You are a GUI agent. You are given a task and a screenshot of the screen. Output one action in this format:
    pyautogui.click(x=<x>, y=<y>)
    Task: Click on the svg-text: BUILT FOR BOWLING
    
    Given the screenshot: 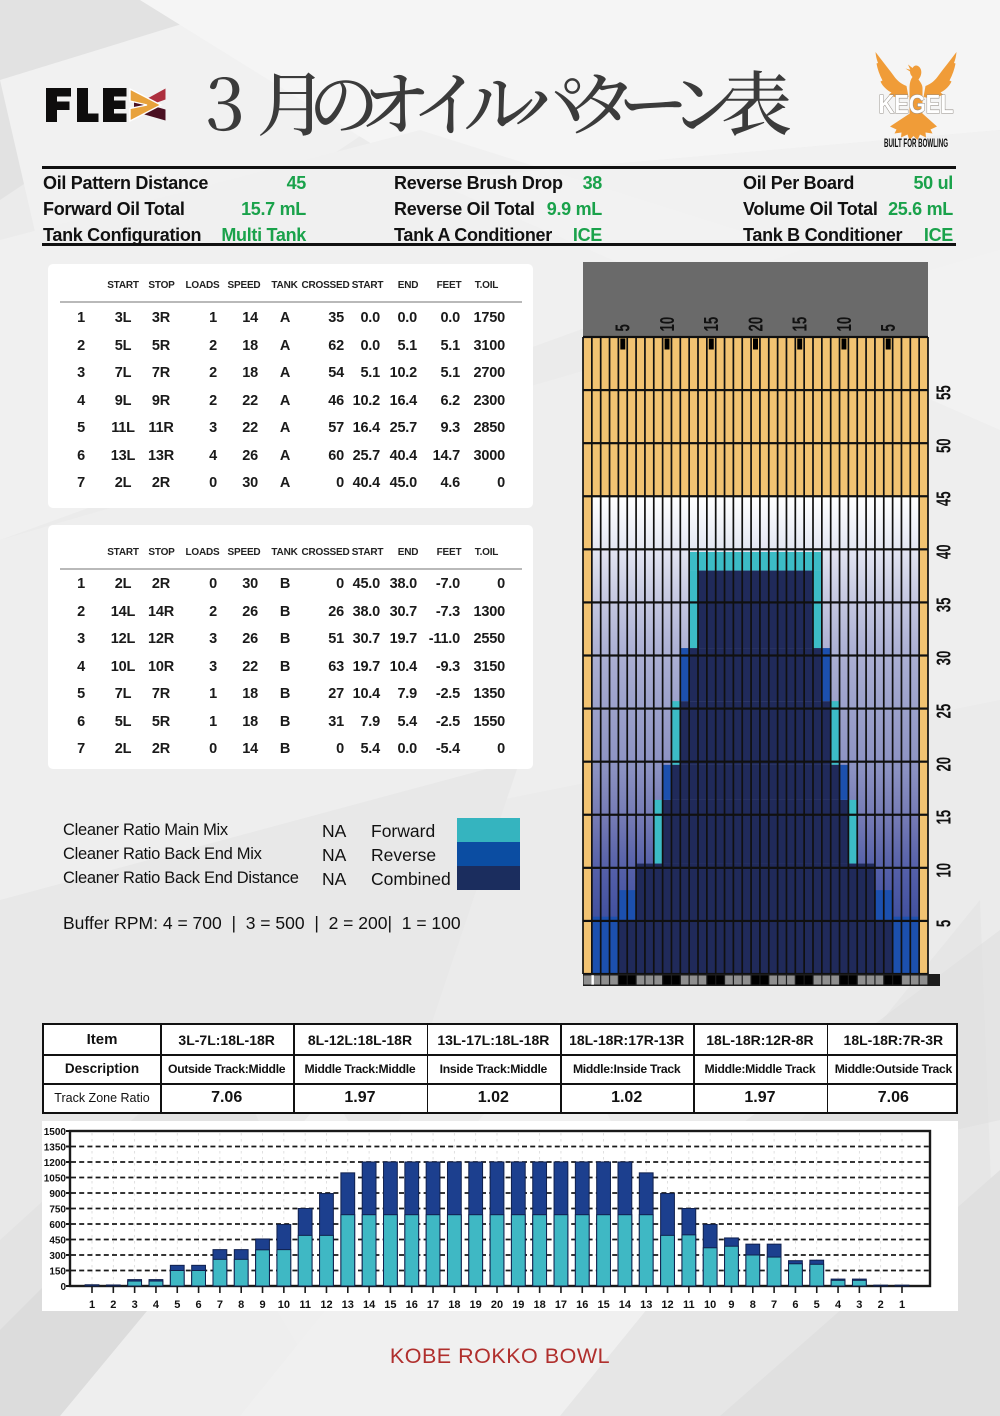 What is the action you would take?
    pyautogui.click(x=916, y=144)
    